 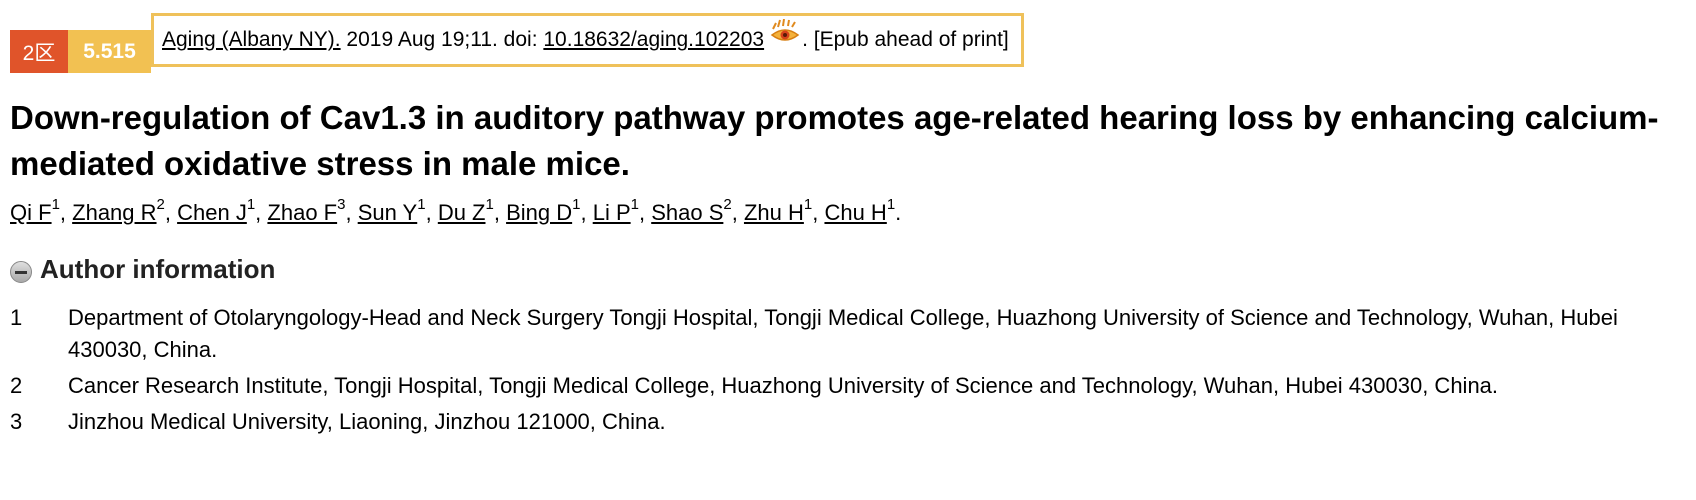 I want to click on author-link: Zhao F, so click(x=302, y=212).